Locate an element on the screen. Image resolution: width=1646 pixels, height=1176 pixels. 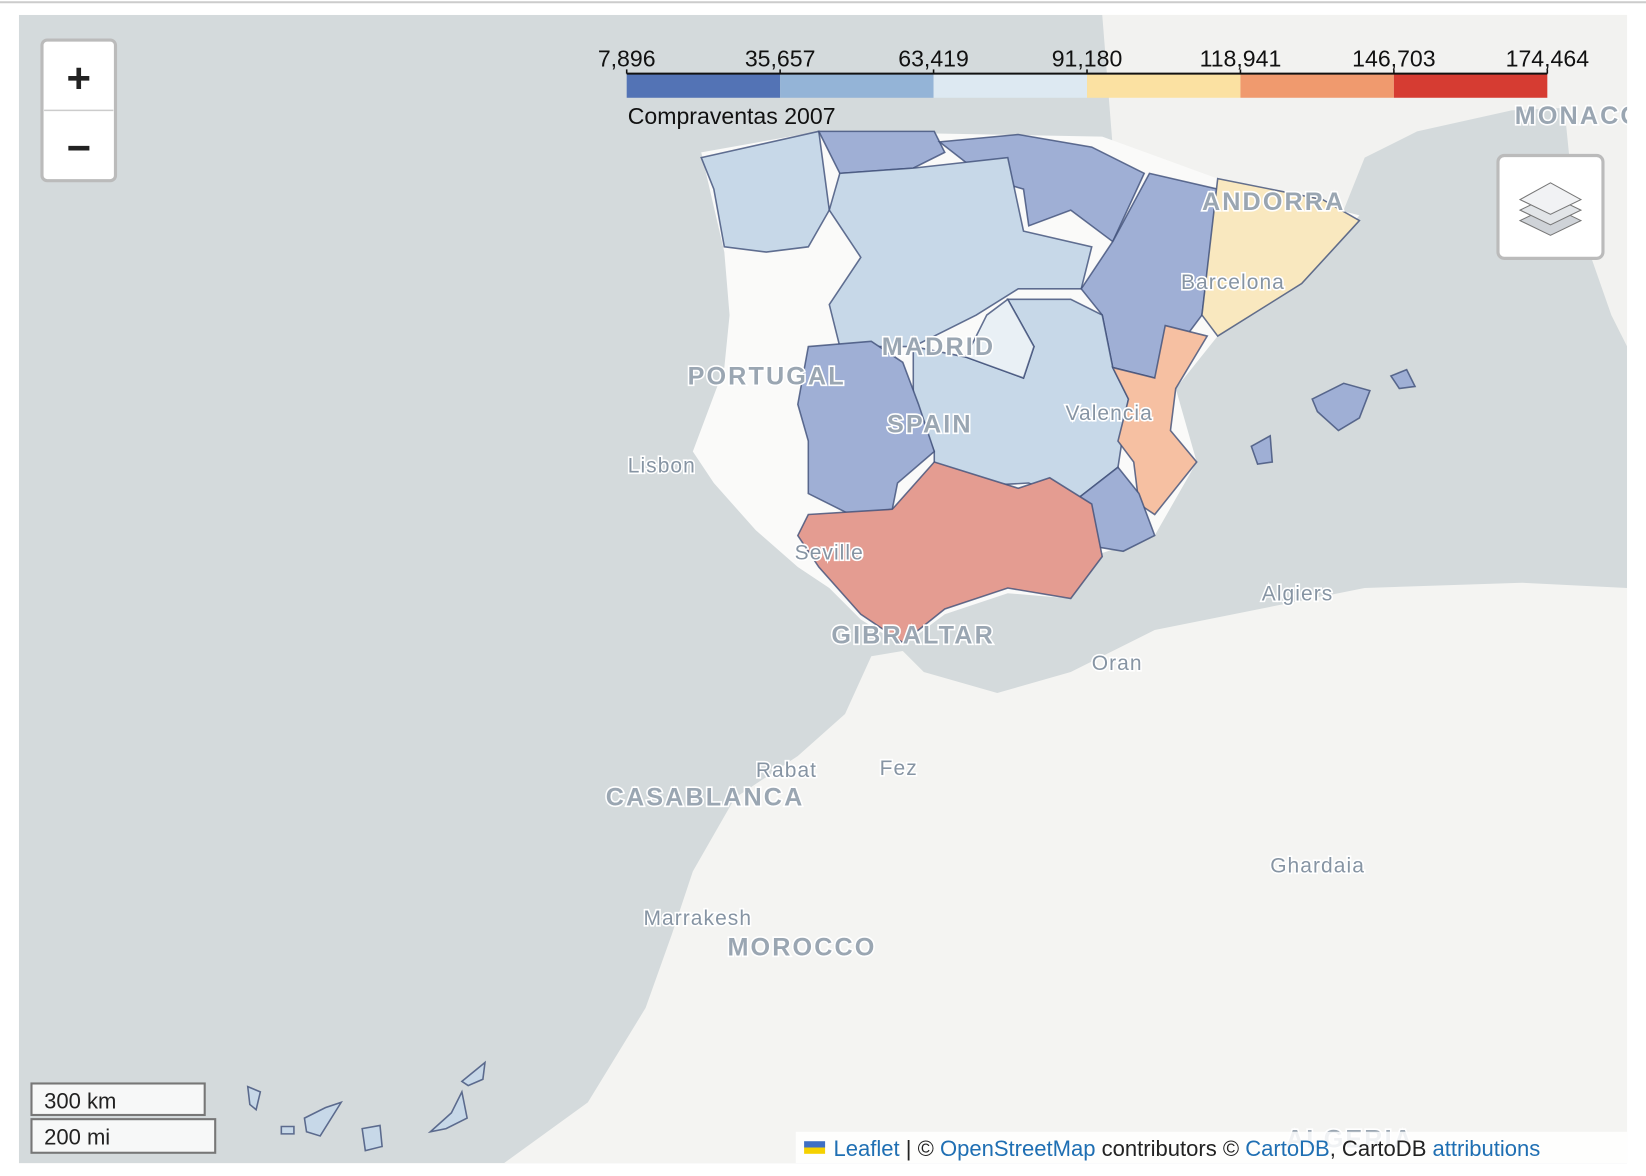
place-label: Valencia is located at coordinates (1108, 413).